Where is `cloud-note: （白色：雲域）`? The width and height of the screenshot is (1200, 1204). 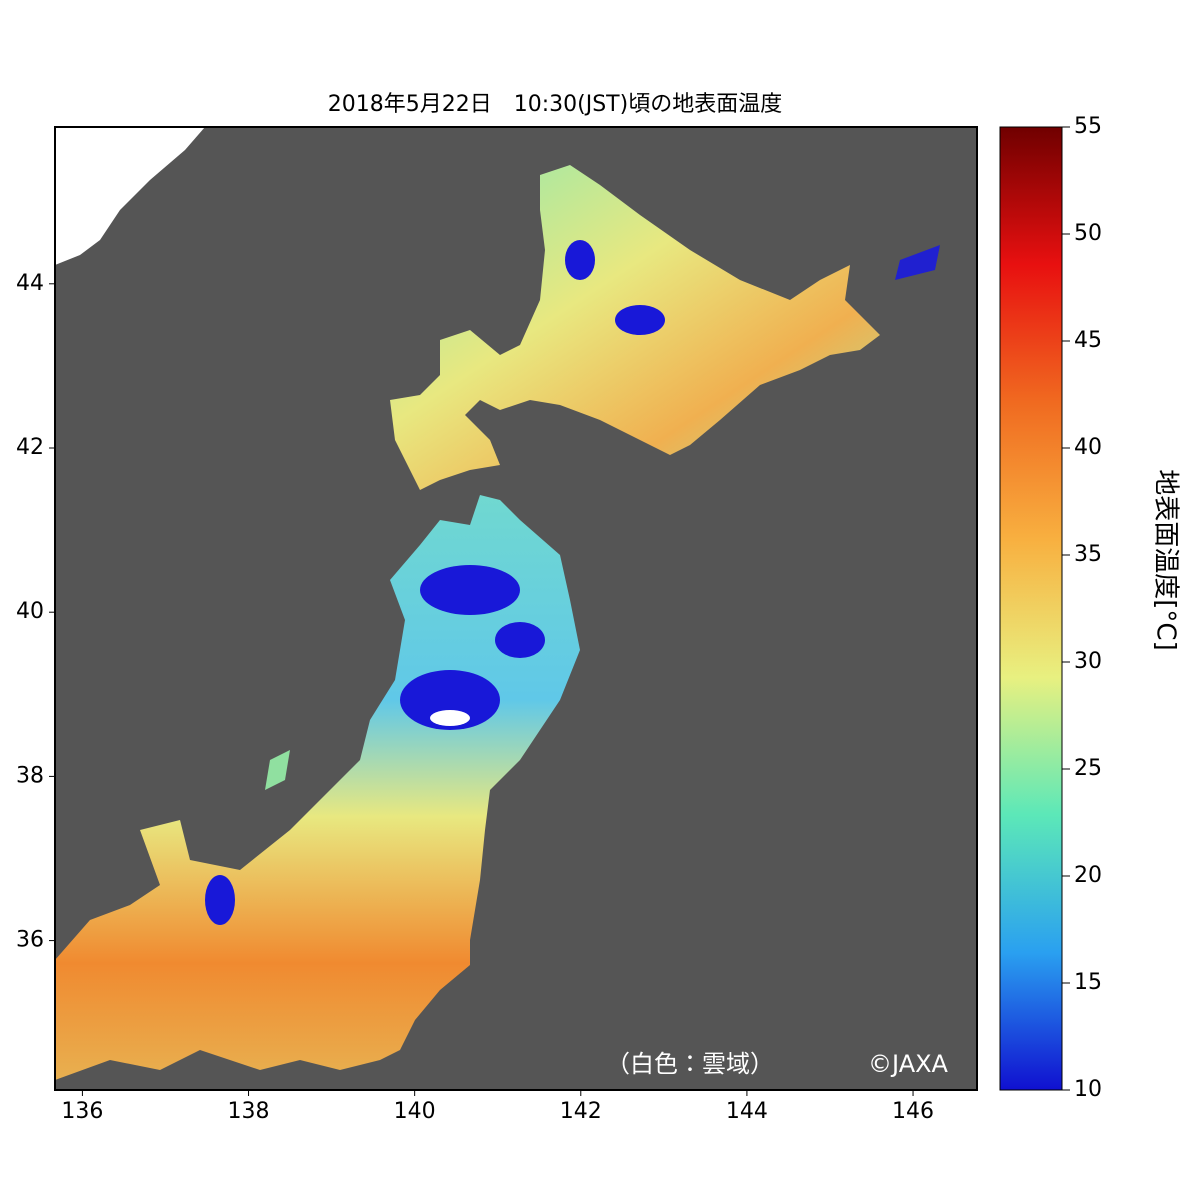 cloud-note: （白色：雲域） is located at coordinates (690, 1064).